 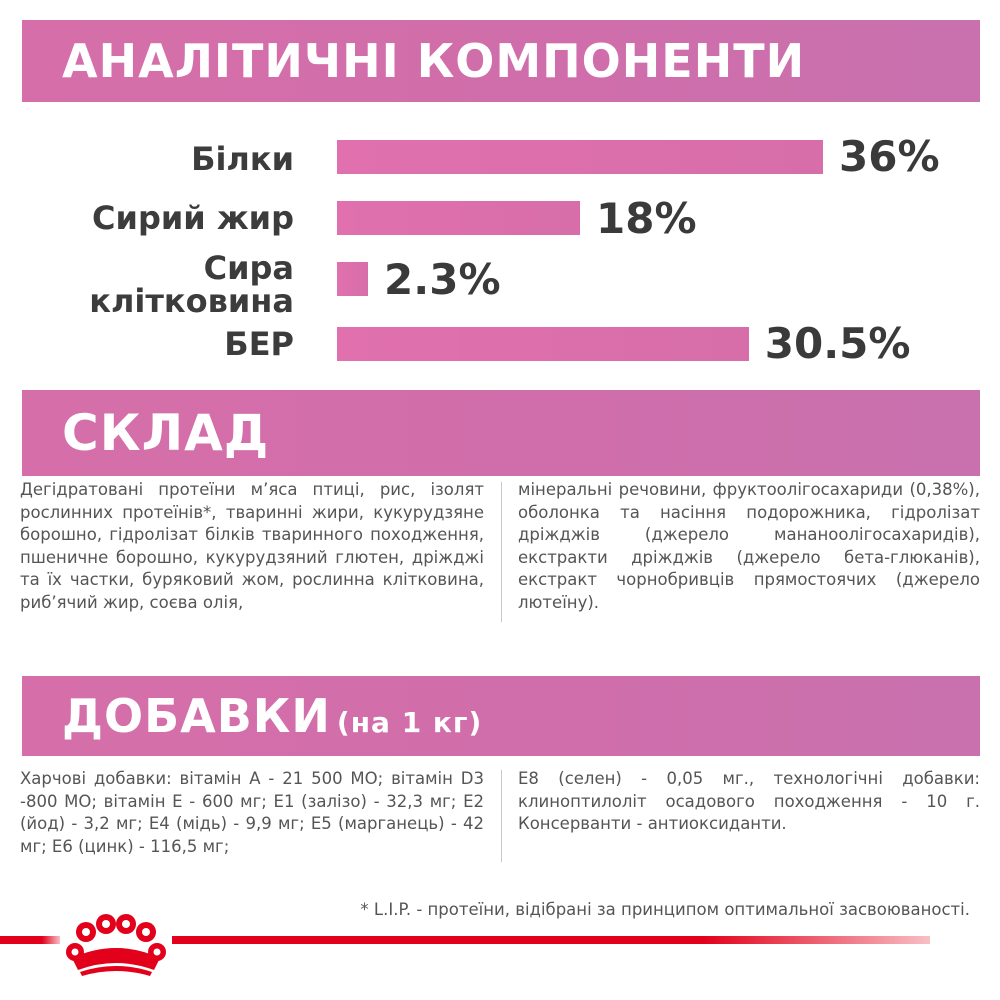 What do you see at coordinates (116, 945) in the screenshot?
I see `royal-canin-crown-icon` at bounding box center [116, 945].